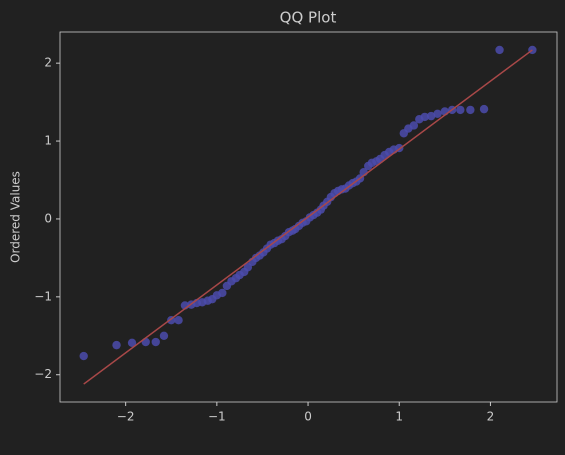  Describe the element at coordinates (48, 141) in the screenshot. I see `y-tick-label: 1` at that location.